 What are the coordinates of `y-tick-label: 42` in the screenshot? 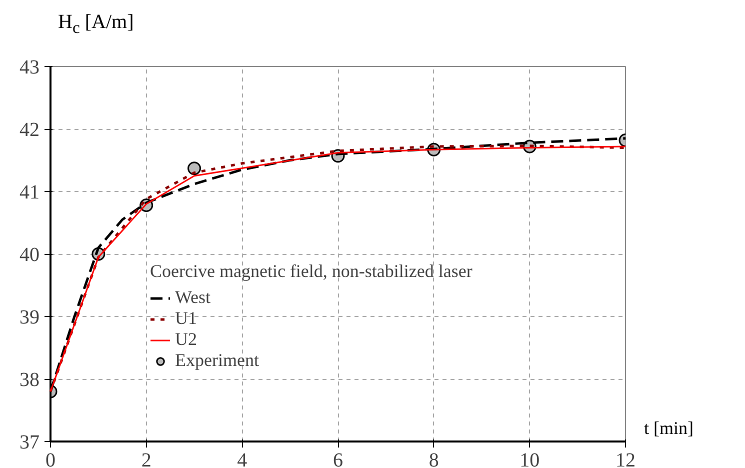 It's located at (30, 130).